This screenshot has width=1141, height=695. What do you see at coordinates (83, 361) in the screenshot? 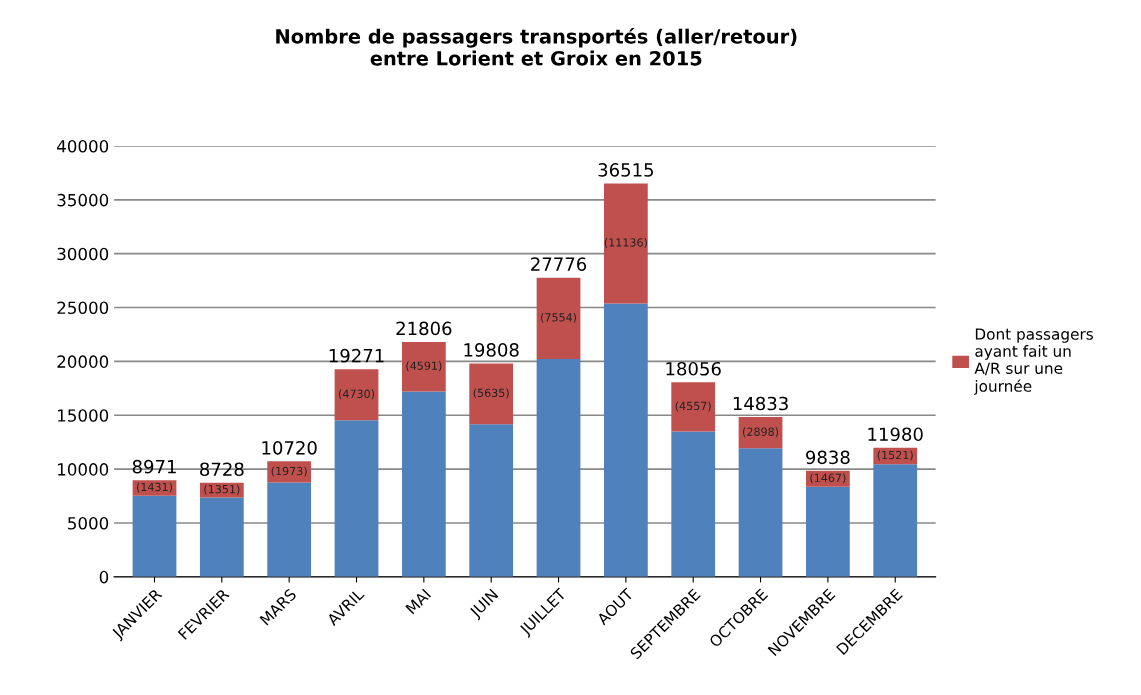
I see `y-tick-label: 20000` at bounding box center [83, 361].